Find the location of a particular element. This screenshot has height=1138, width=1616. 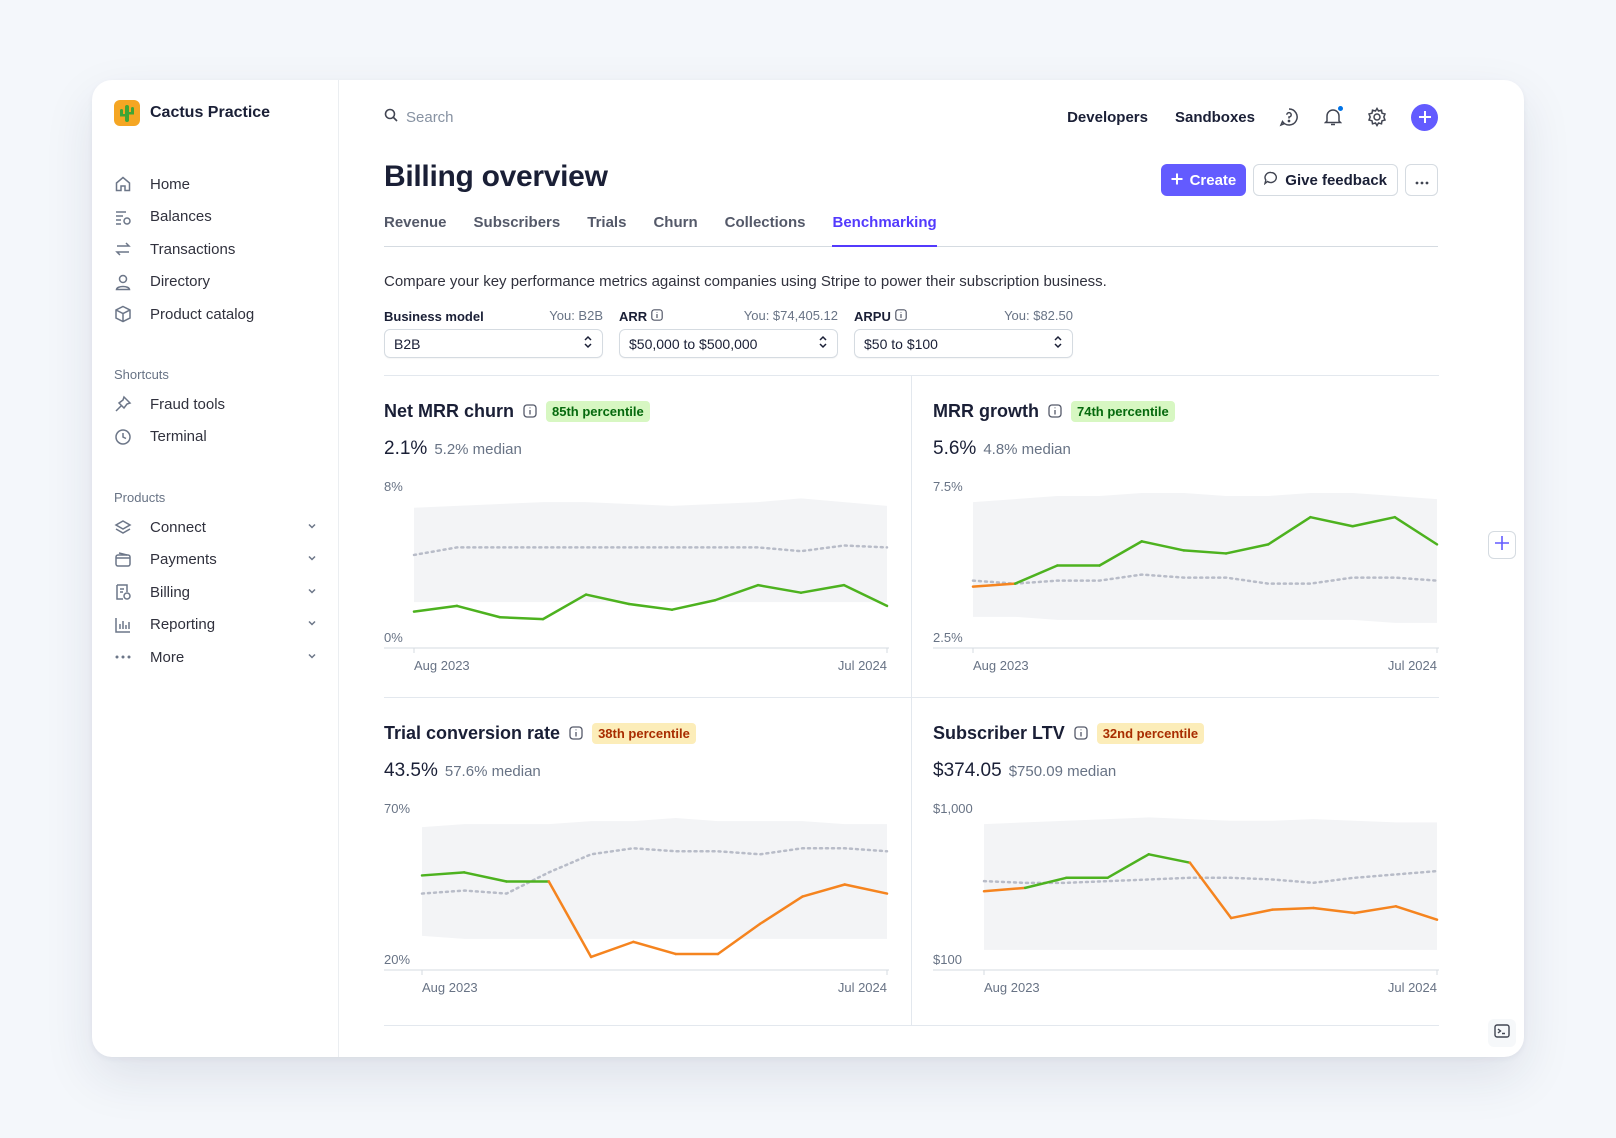

ellipsis-icon is located at coordinates (1422, 180).